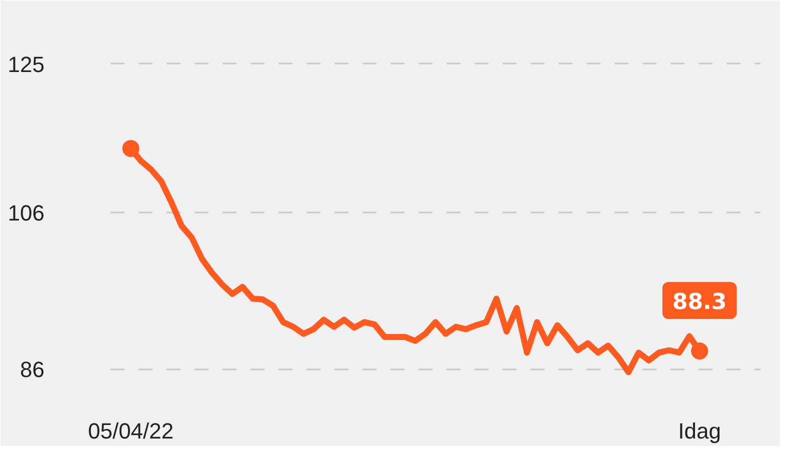  What do you see at coordinates (131, 431) in the screenshot?
I see `x-tick-label: 05/04/22` at bounding box center [131, 431].